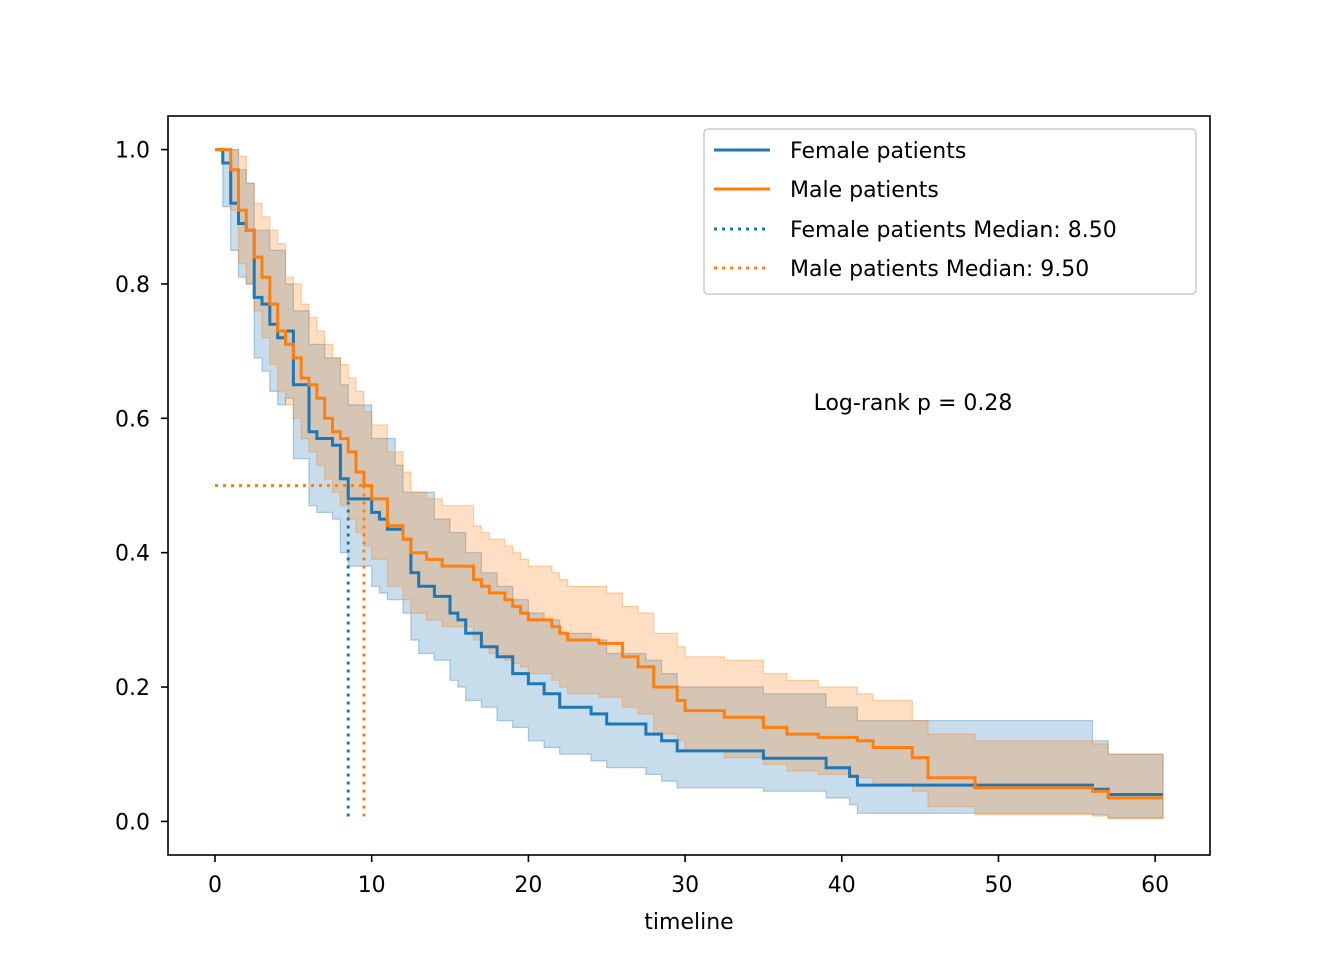 The width and height of the screenshot is (1344, 960). I want to click on x-tick-label: 50, so click(998, 885).